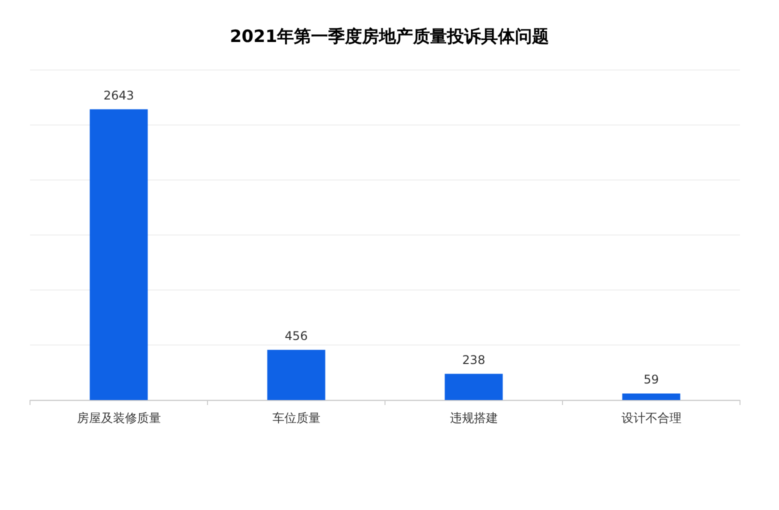 The image size is (779, 510). Describe the element at coordinates (474, 359) in the screenshot. I see `data-label: 238` at that location.